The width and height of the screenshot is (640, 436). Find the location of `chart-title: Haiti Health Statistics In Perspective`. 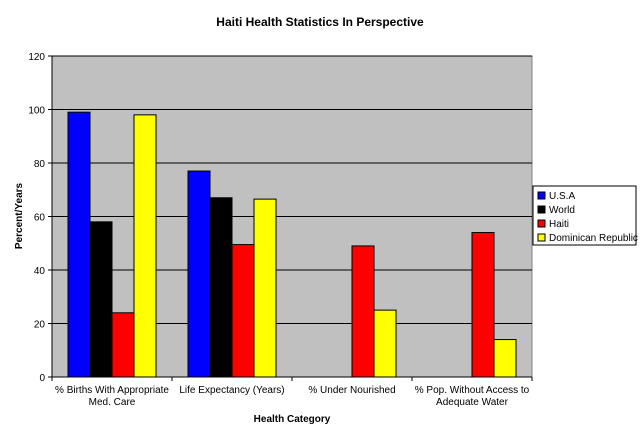

chart-title: Haiti Health Statistics In Perspective is located at coordinates (320, 22).